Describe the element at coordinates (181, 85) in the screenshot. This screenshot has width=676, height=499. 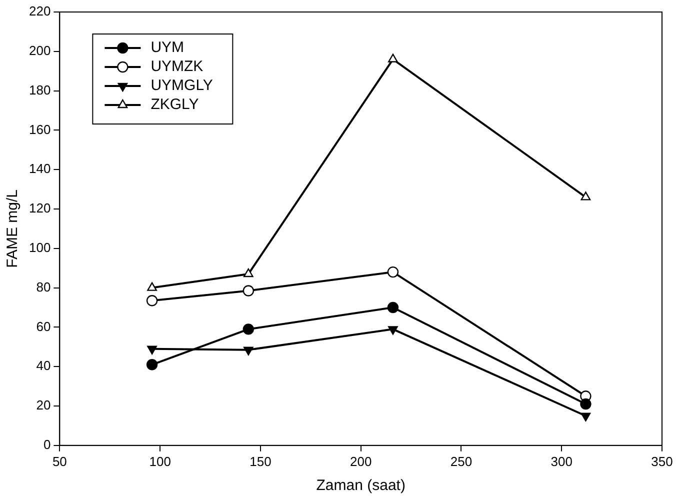
I see `legend-label: UYMGLY` at that location.